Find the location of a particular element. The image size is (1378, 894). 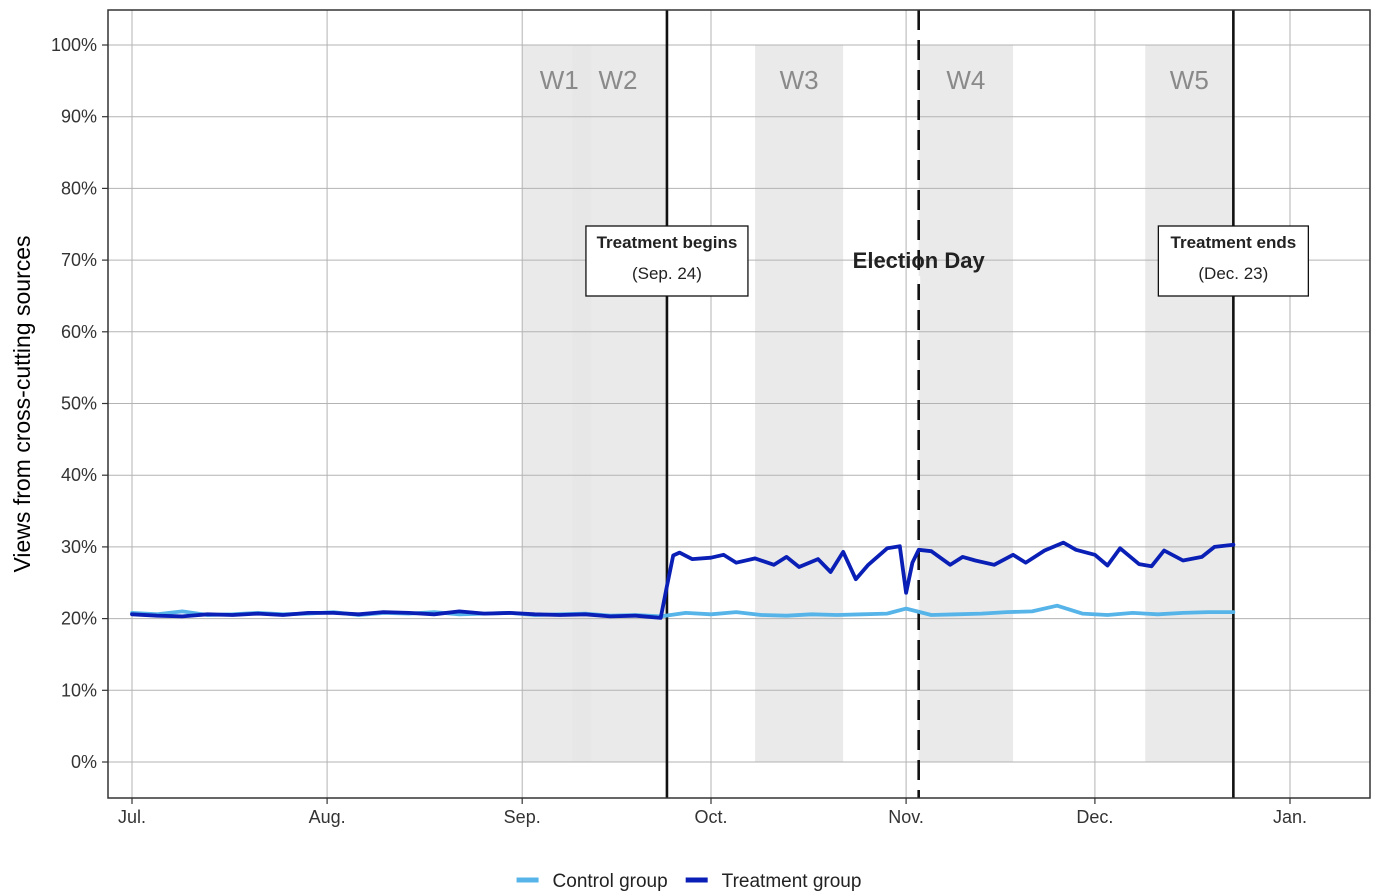

y-axis-title: Views from cross-cutting sources is located at coordinates (22, 403).